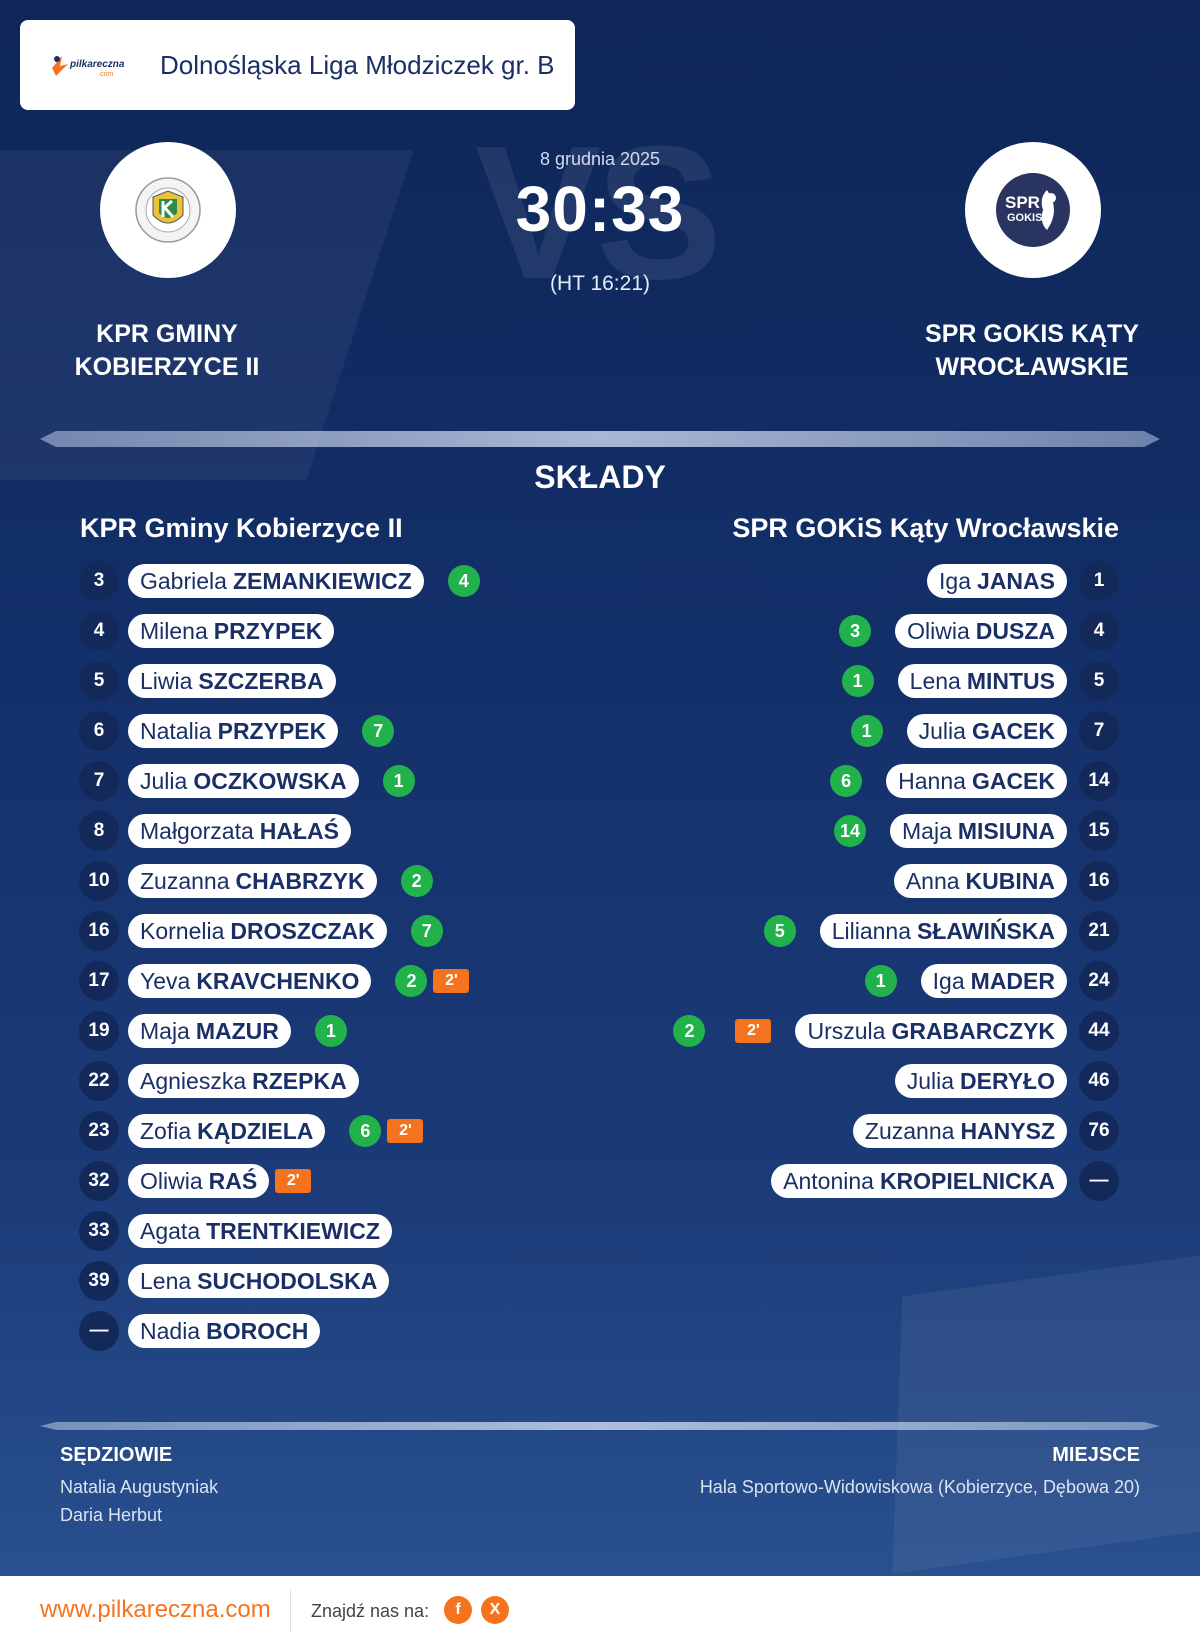  Describe the element at coordinates (828, 1180) in the screenshot. I see `player-first-name: Antonina` at that location.